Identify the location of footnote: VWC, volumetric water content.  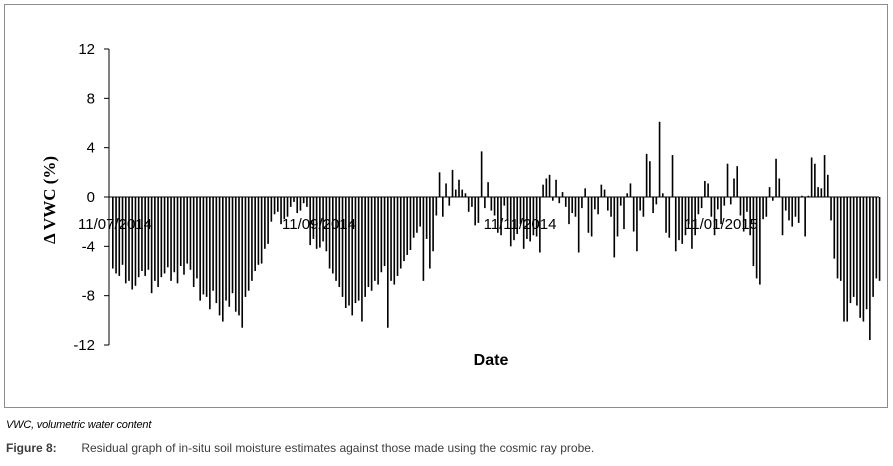
(79, 425).